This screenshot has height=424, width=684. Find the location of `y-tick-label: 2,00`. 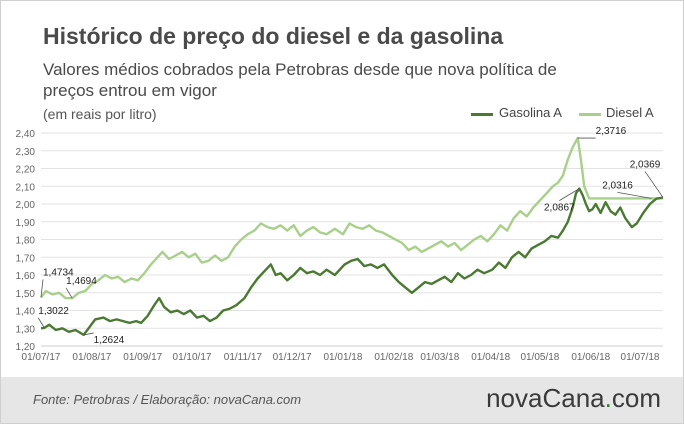

y-tick-label: 2,00 is located at coordinates (26, 205).